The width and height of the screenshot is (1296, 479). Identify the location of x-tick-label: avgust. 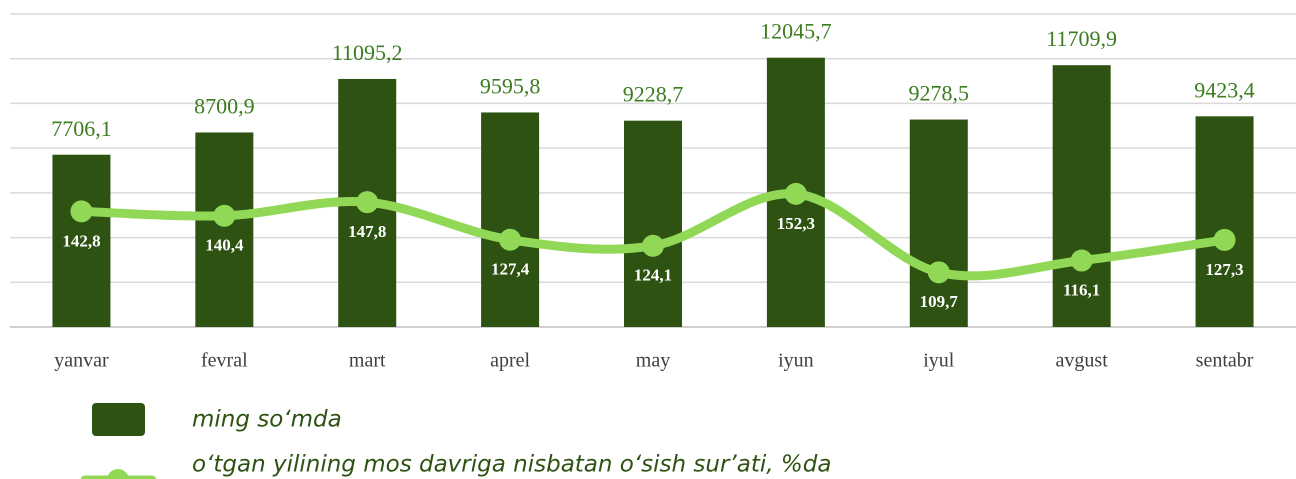
(1082, 361).